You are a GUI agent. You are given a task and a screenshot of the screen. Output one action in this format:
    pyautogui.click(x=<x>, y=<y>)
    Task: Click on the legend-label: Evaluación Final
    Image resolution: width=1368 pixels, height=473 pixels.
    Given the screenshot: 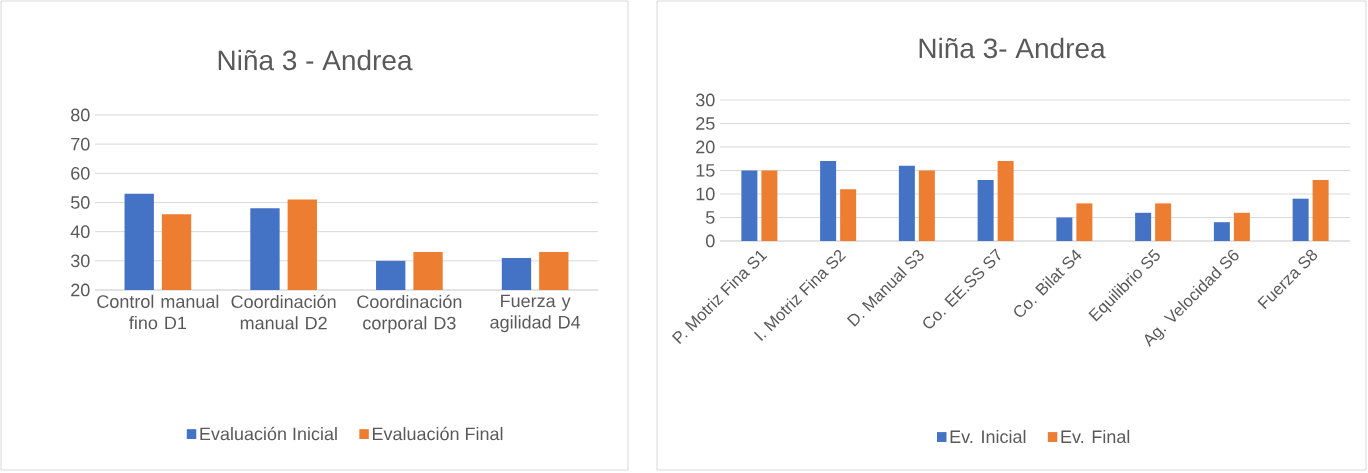 What is the action you would take?
    pyautogui.click(x=437, y=433)
    